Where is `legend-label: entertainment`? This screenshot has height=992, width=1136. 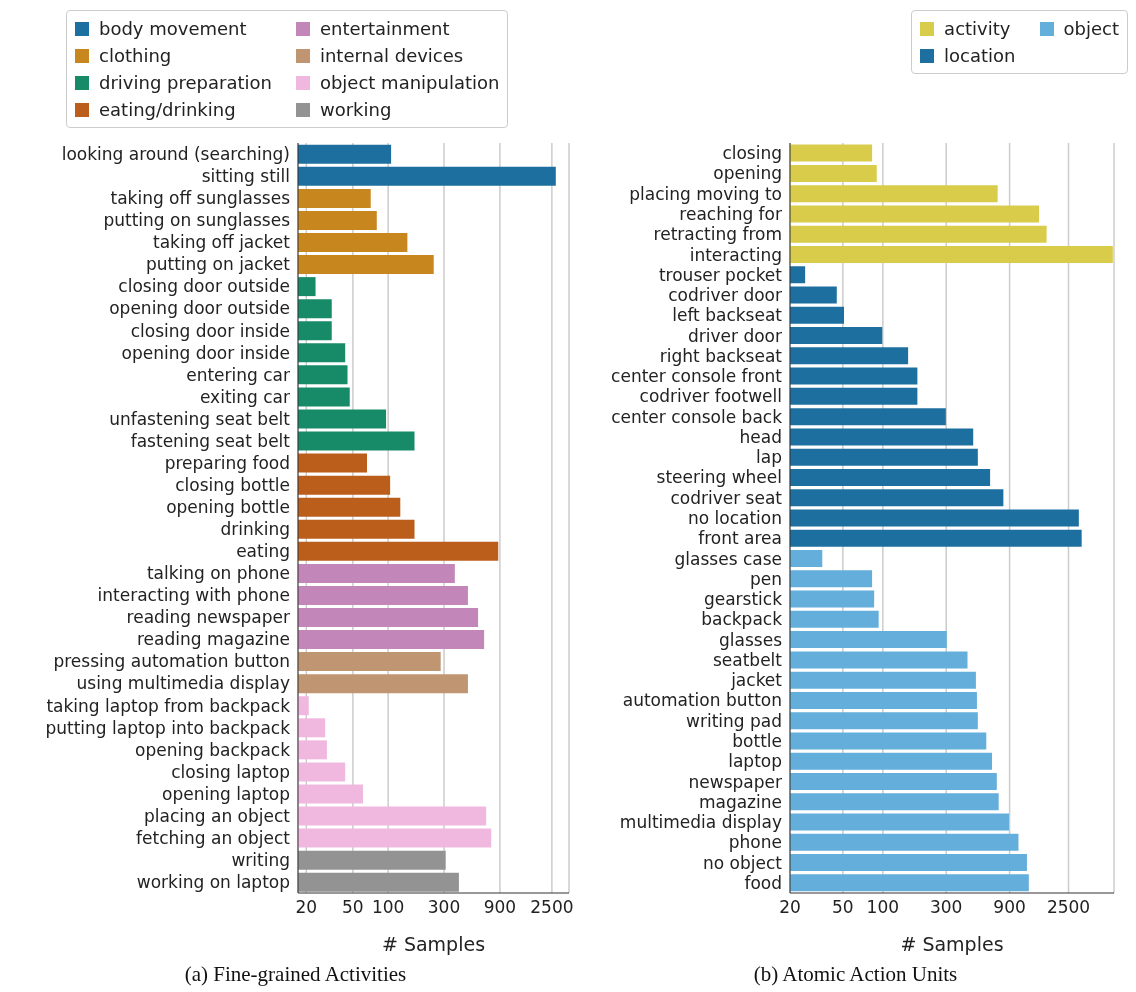 legend-label: entertainment is located at coordinates (384, 28).